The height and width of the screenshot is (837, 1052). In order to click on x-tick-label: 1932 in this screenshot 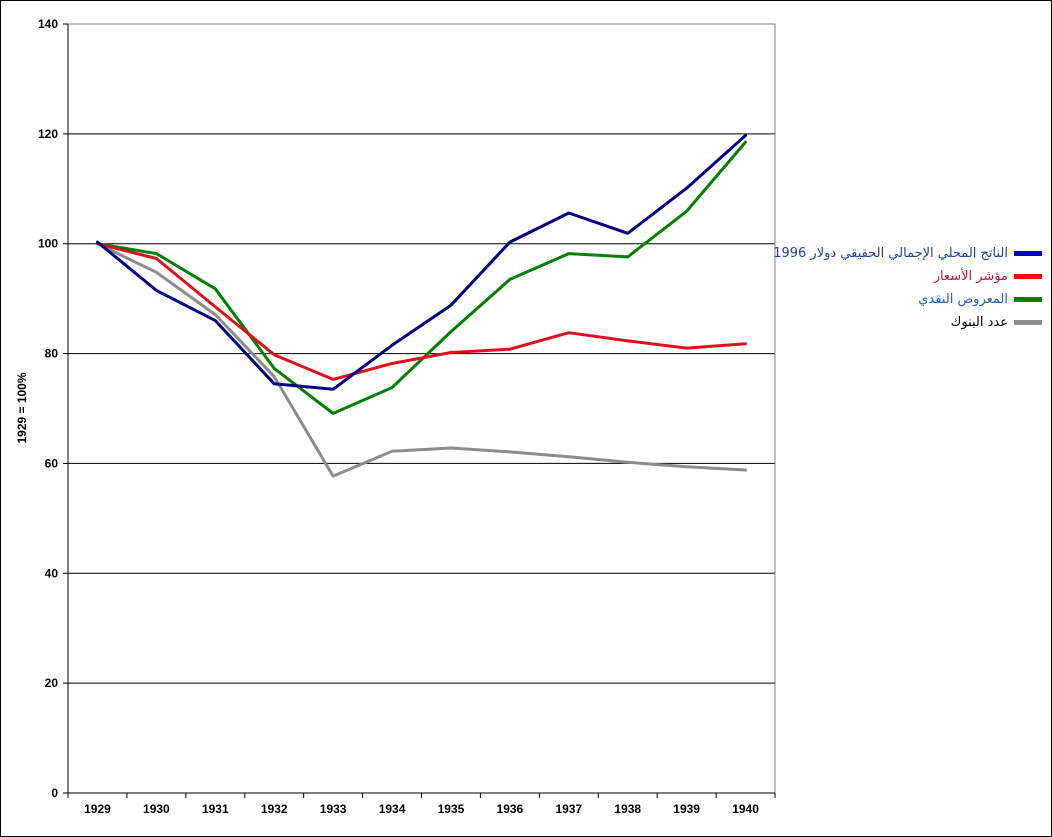, I will do `click(274, 809)`.